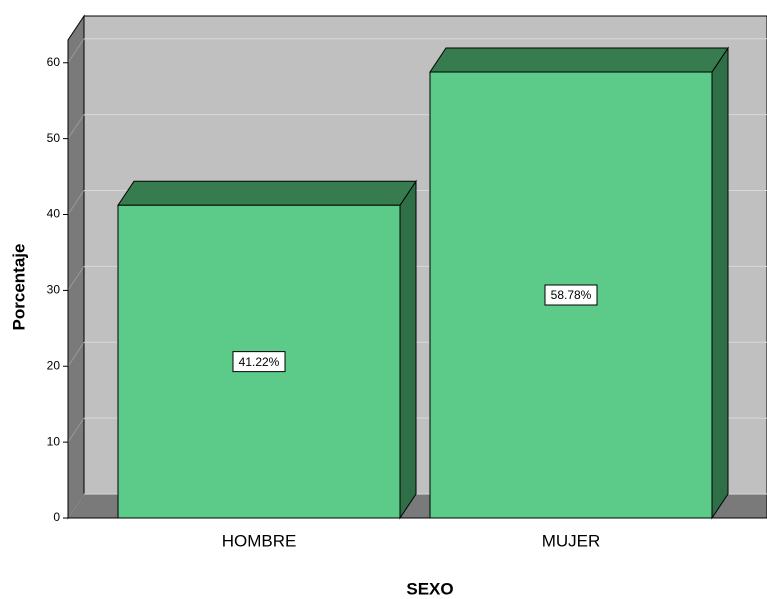  I want to click on left-wall, so click(76, 267).